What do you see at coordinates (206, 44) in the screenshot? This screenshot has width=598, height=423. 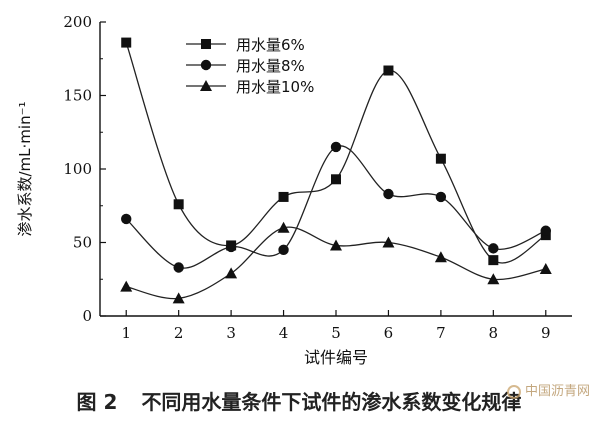 I see `legend-marker-square` at bounding box center [206, 44].